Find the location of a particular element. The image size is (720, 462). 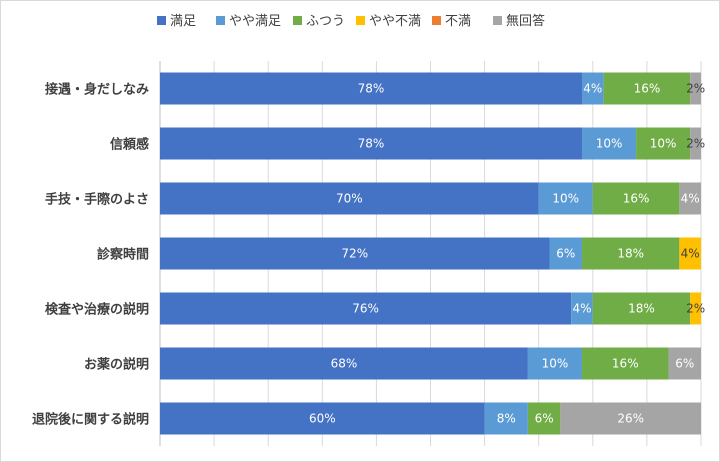

bar-value-label: 8% is located at coordinates (506, 419).